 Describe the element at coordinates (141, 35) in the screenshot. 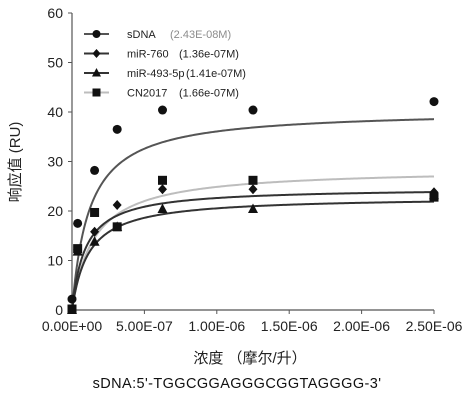

I see `legend-series-name: sDNA` at that location.